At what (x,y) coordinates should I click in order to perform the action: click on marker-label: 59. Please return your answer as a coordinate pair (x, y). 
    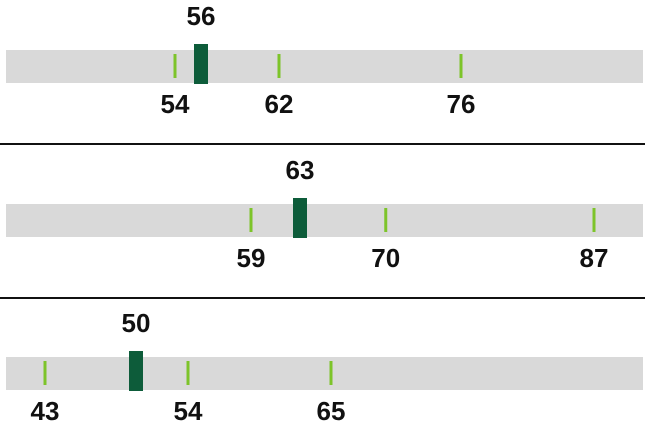
    Looking at the image, I should click on (251, 258).